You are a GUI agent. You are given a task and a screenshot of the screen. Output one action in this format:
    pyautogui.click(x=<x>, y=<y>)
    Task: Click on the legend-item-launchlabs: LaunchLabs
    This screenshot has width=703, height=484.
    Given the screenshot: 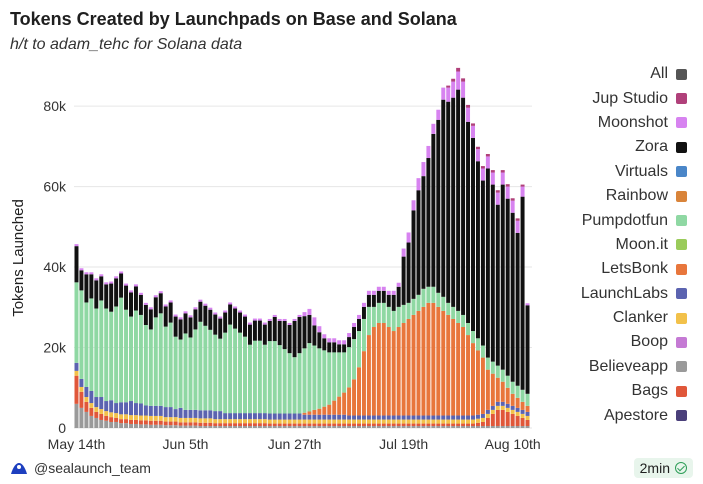 What is the action you would take?
    pyautogui.click(x=634, y=294)
    